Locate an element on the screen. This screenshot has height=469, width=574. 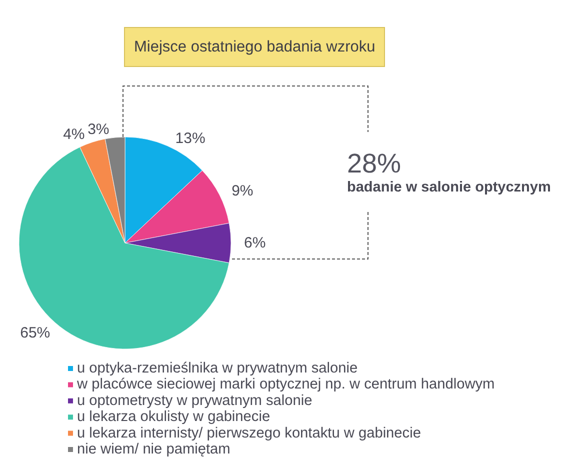
legend-label: u optyka-rzemieślnika w prywatnym salonie is located at coordinates (217, 368).